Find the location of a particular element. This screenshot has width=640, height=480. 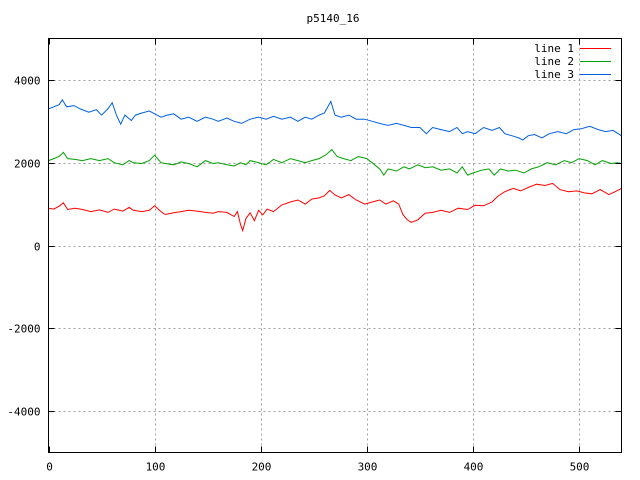

y-tick-label: -2000 is located at coordinates (23, 329).